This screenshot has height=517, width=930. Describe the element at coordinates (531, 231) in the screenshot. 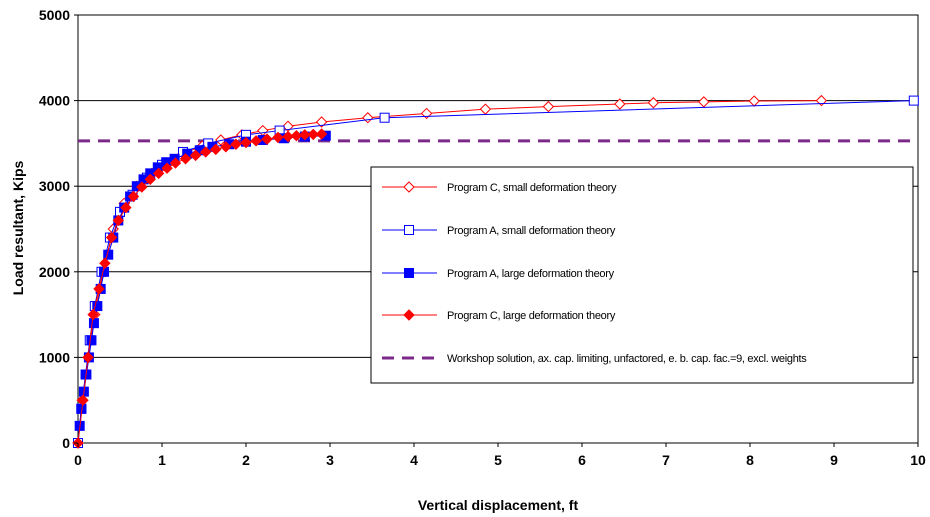

I see `legend-label: Program A, small deformation theory` at that location.